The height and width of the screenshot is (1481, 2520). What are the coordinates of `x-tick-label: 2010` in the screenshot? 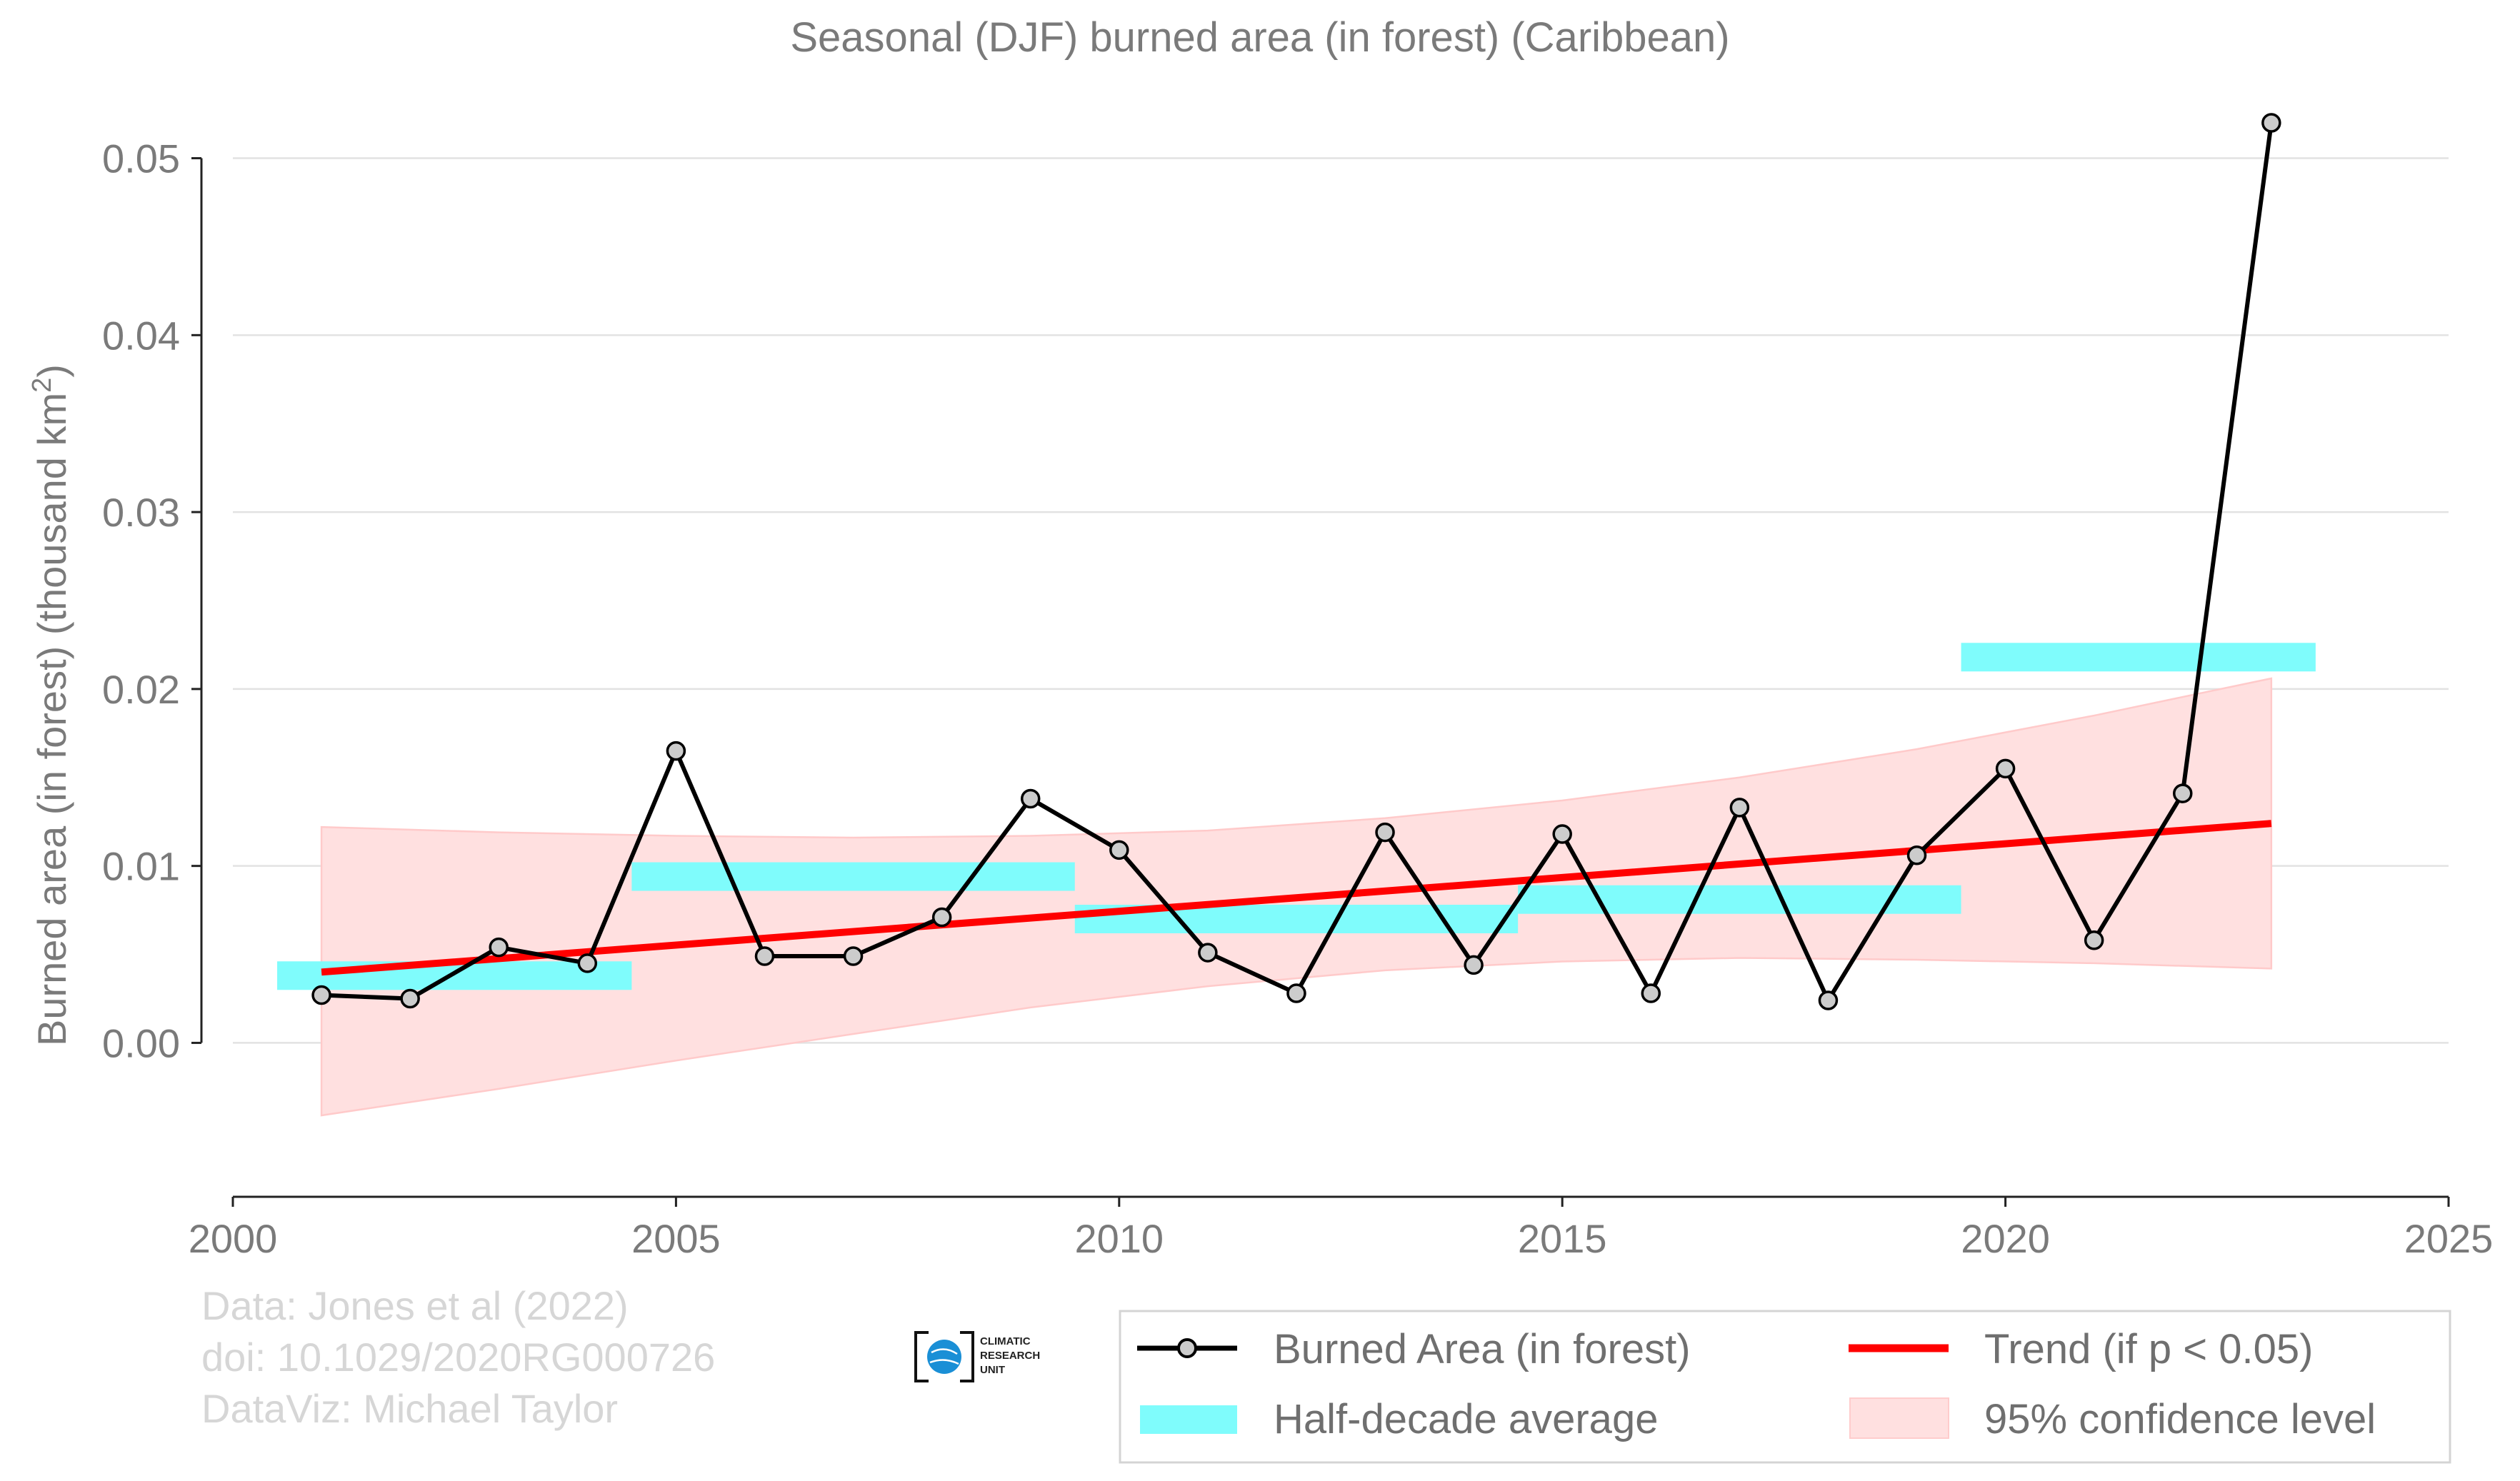 It's located at (1119, 1238).